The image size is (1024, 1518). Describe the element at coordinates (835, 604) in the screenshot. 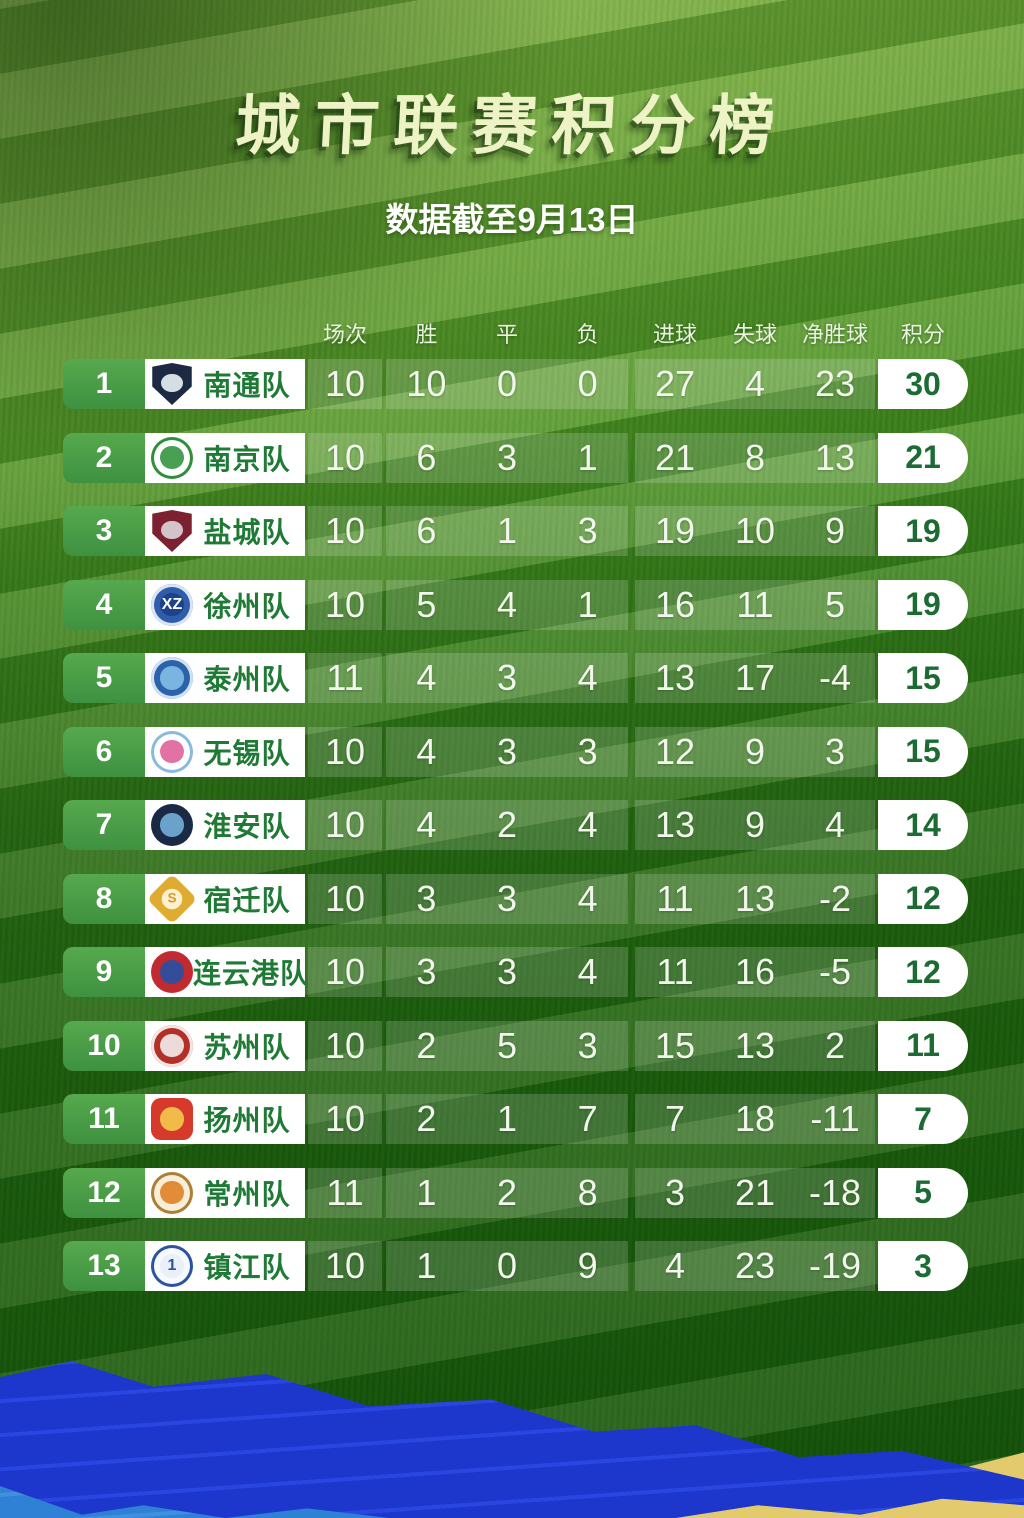

I see `goal-diff-cell: 5` at that location.